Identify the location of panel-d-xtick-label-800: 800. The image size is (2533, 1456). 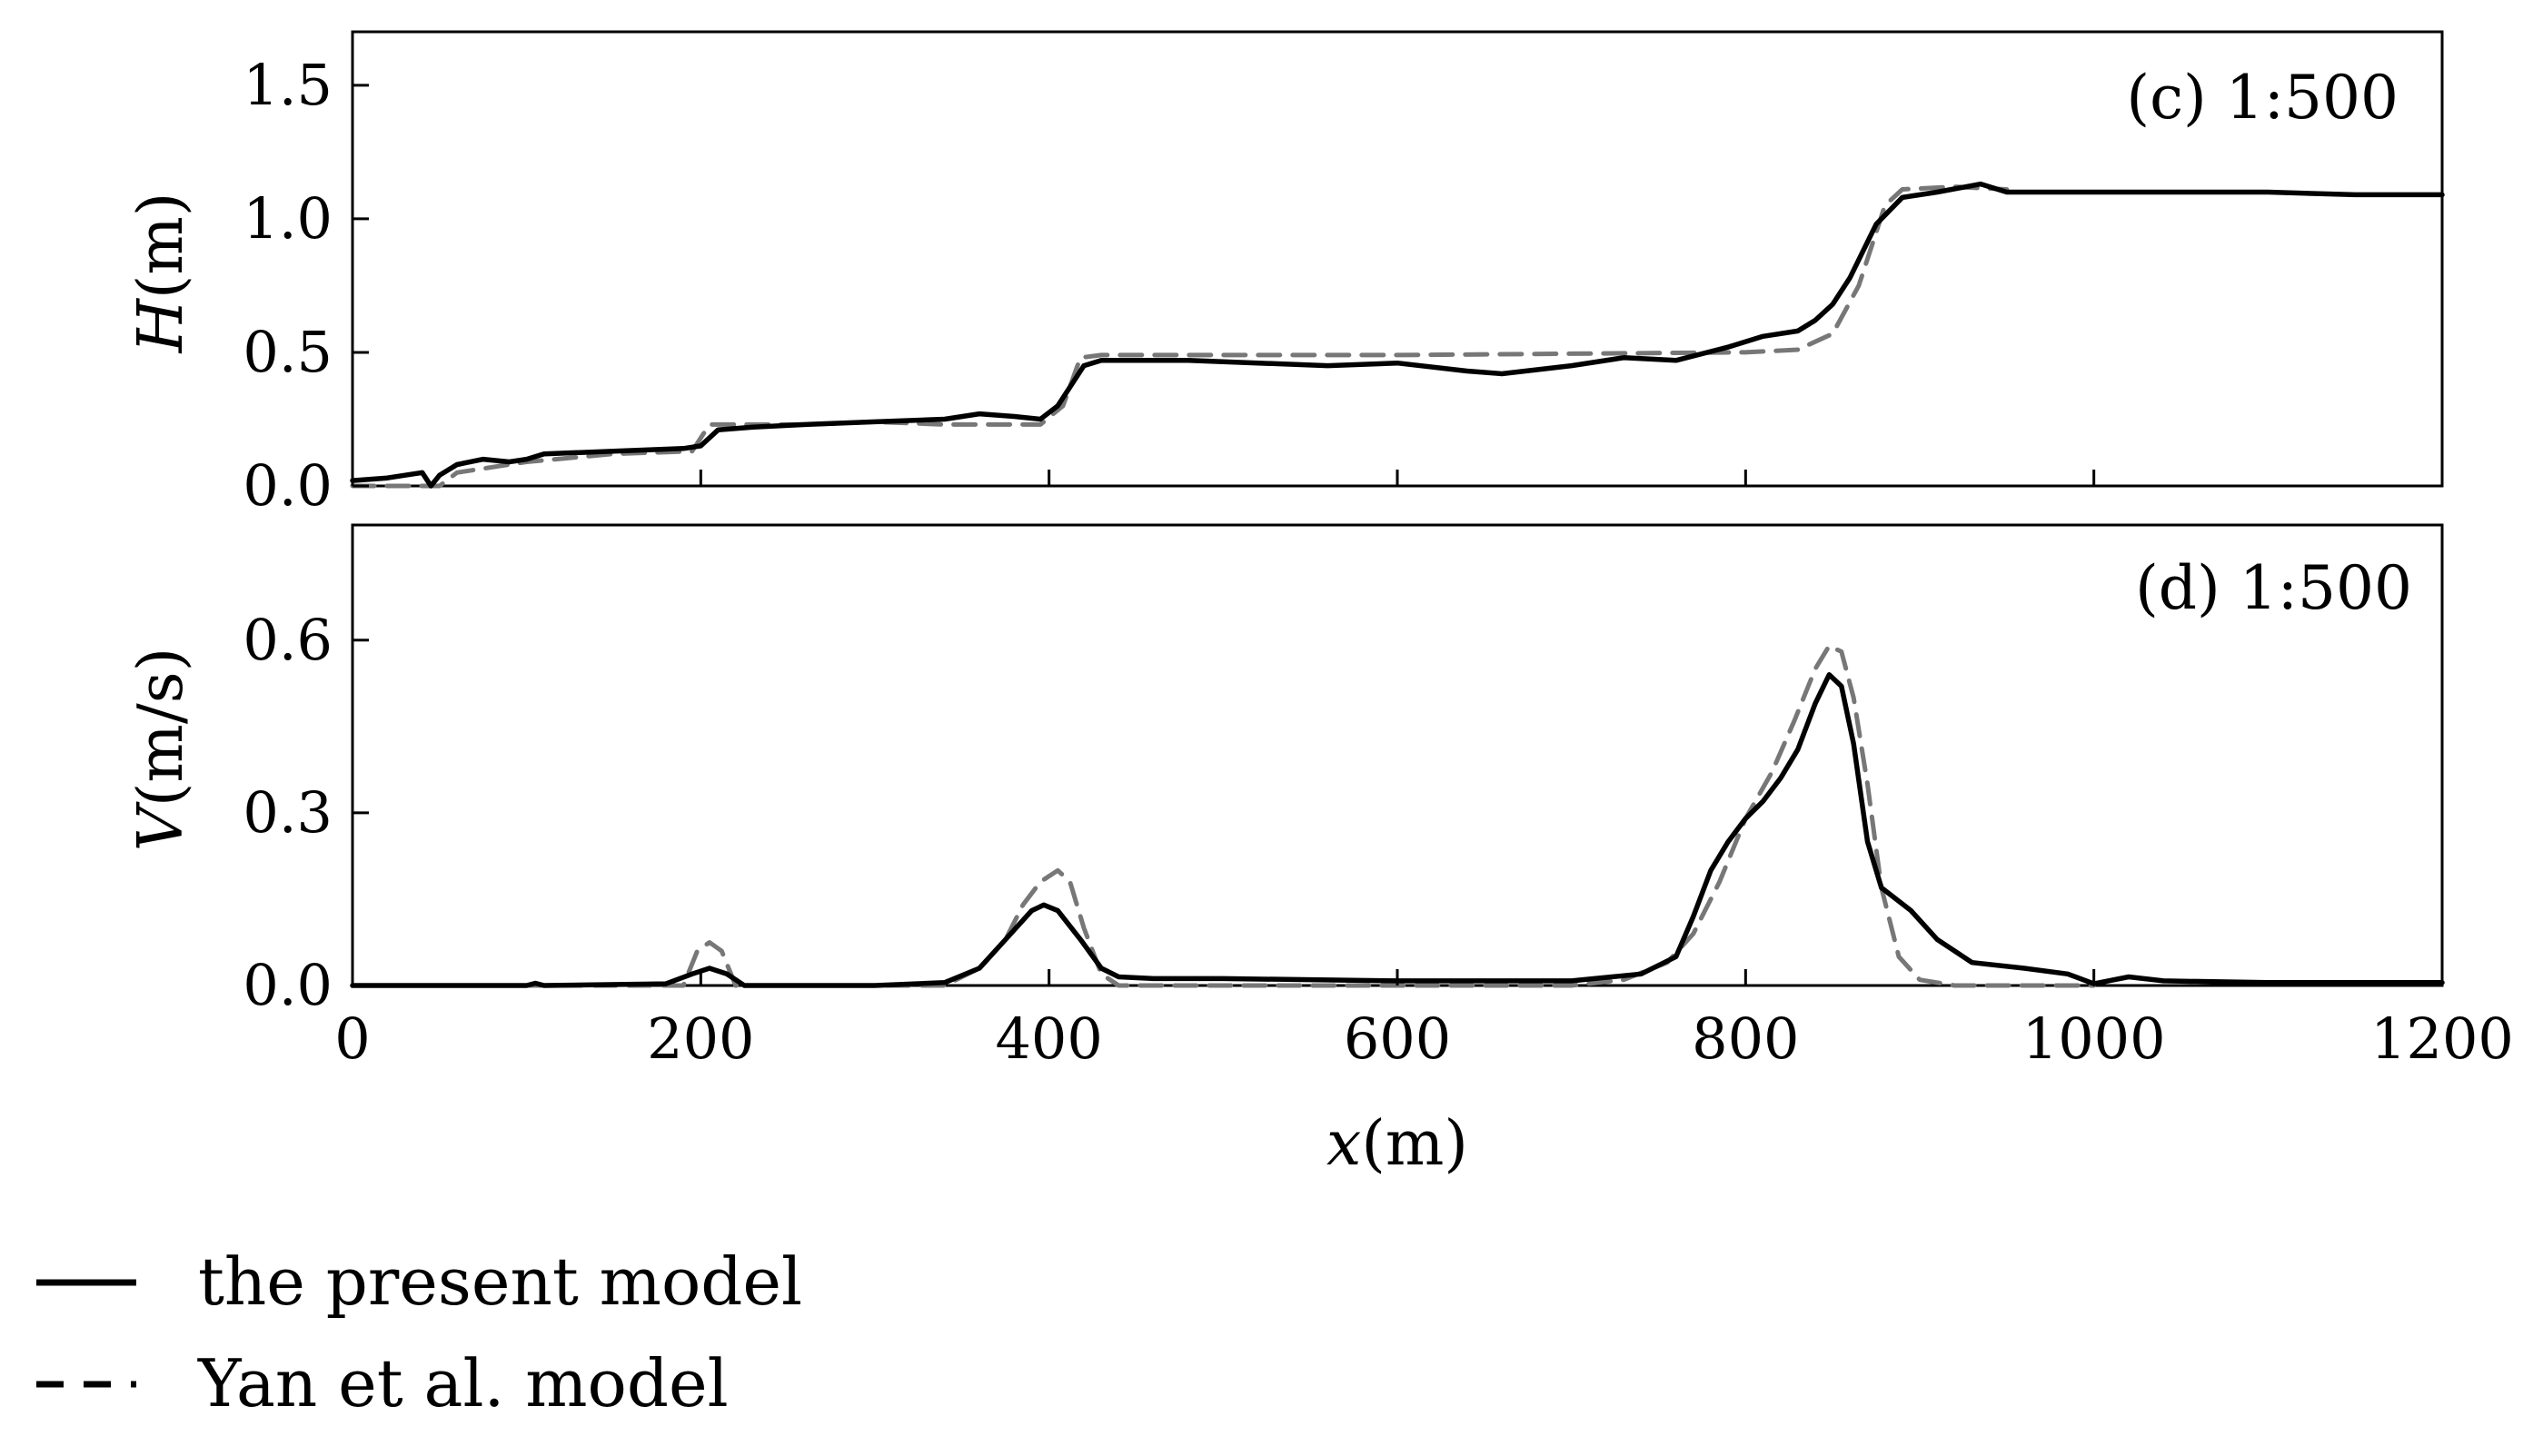
(1745, 1039).